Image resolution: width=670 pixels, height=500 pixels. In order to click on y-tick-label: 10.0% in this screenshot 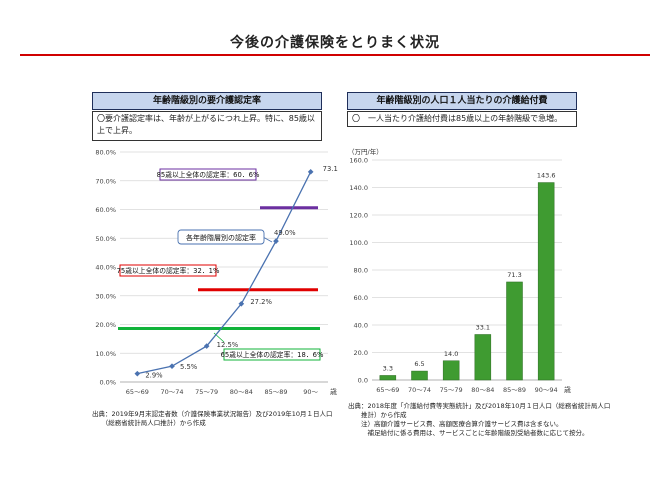, I will do `click(105, 354)`.